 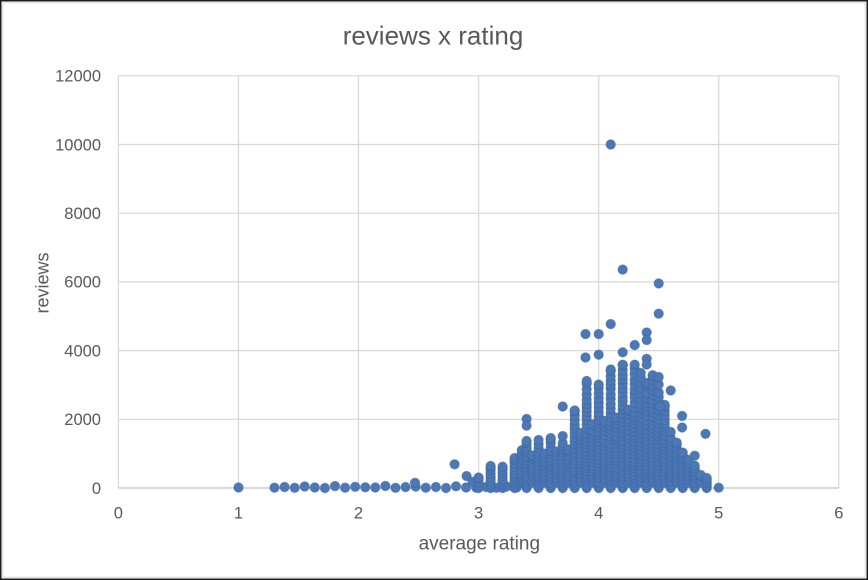 What do you see at coordinates (82, 351) in the screenshot?
I see `svg-text: 4000` at bounding box center [82, 351].